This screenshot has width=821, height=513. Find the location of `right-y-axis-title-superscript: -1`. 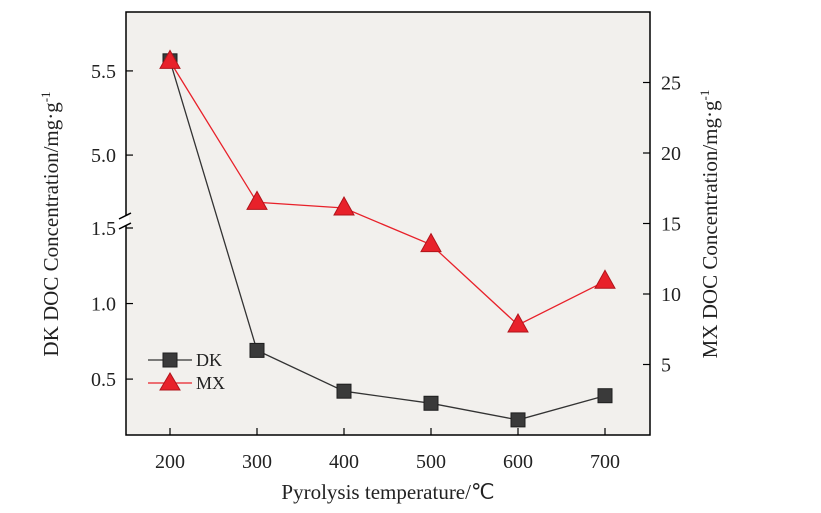

right-y-axis-title-superscript: -1 is located at coordinates (704, 95).